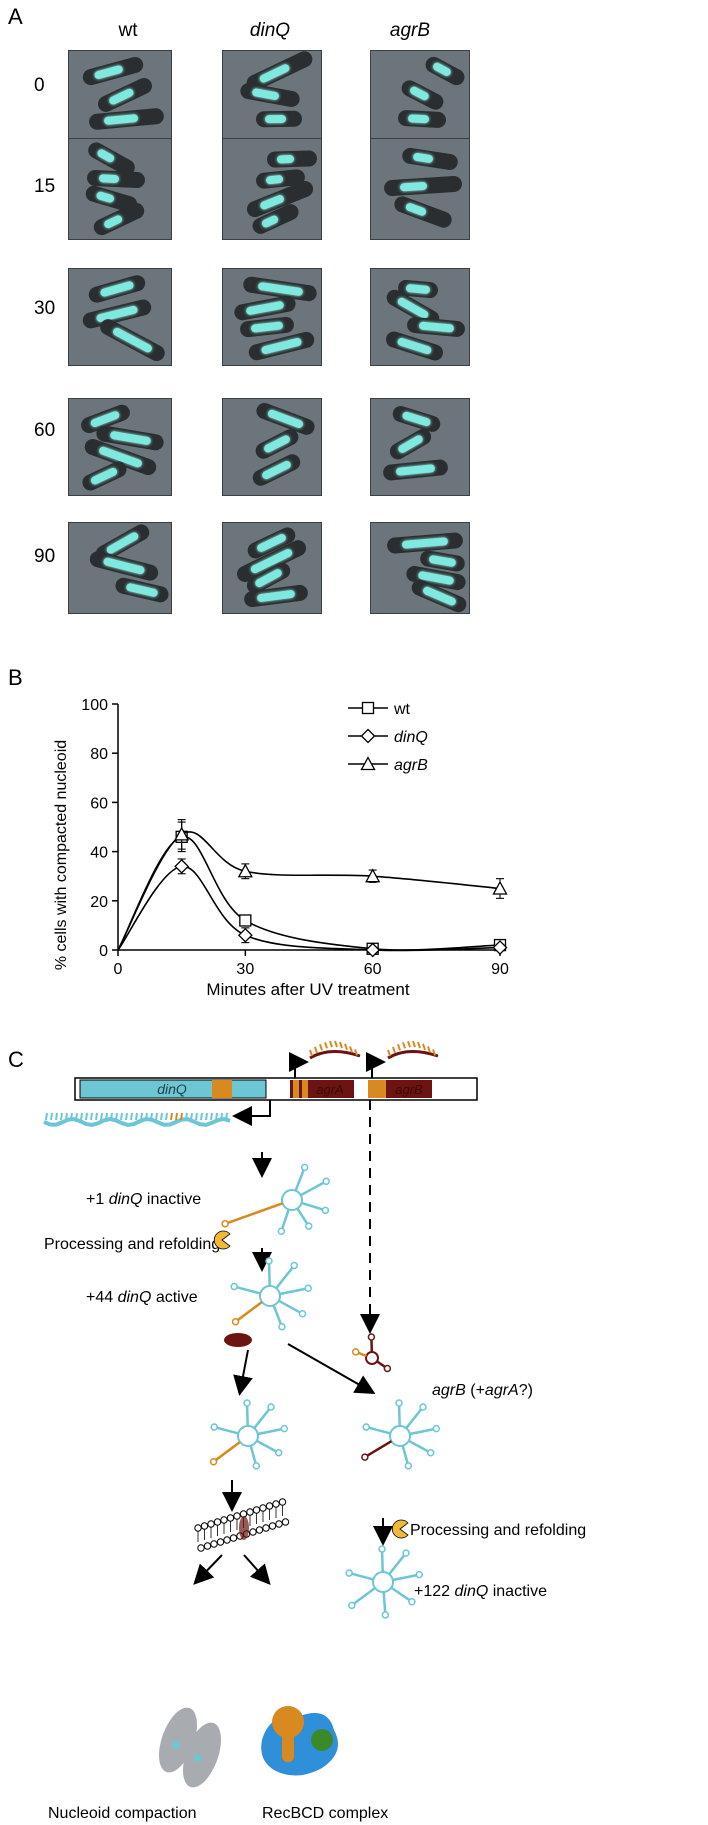 The width and height of the screenshot is (708, 1825). Describe the element at coordinates (132, 1244) in the screenshot. I see `step-processing-1: Processing and refolding` at that location.